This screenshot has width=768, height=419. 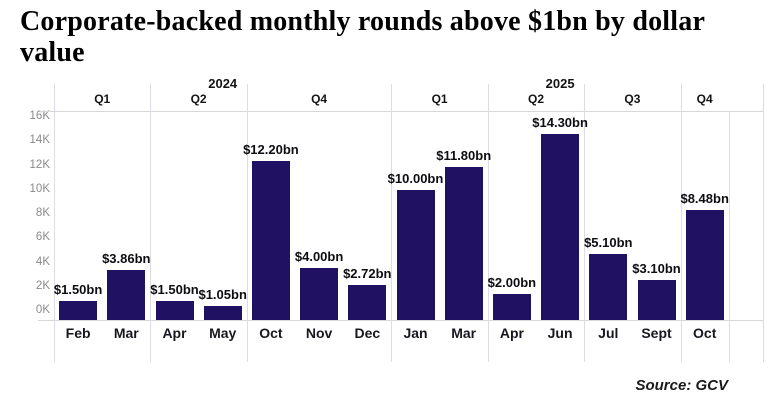 I want to click on month-label: Jun, so click(x=560, y=333).